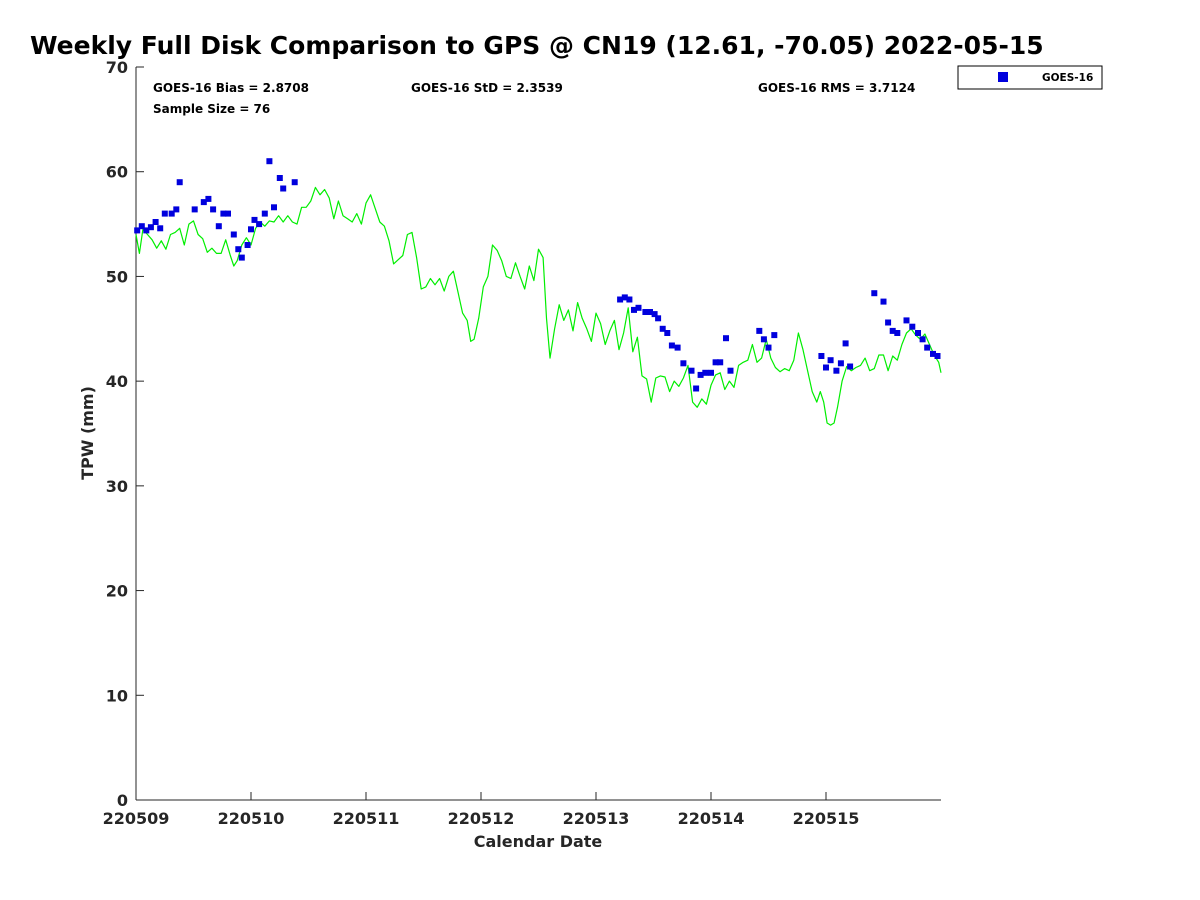 This screenshot has width=1200, height=900. Describe the element at coordinates (711, 818) in the screenshot. I see `x-tick-label: 220514` at that location.